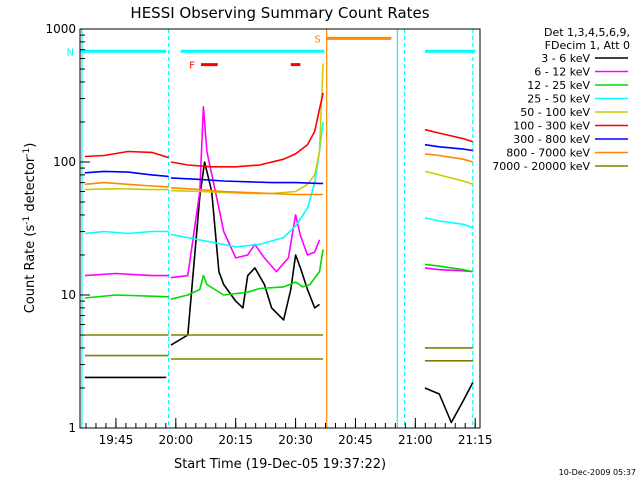 Image resolution: width=640 pixels, height=480 pixels. Describe the element at coordinates (70, 52) in the screenshot. I see `flag-label-0: N` at that location.